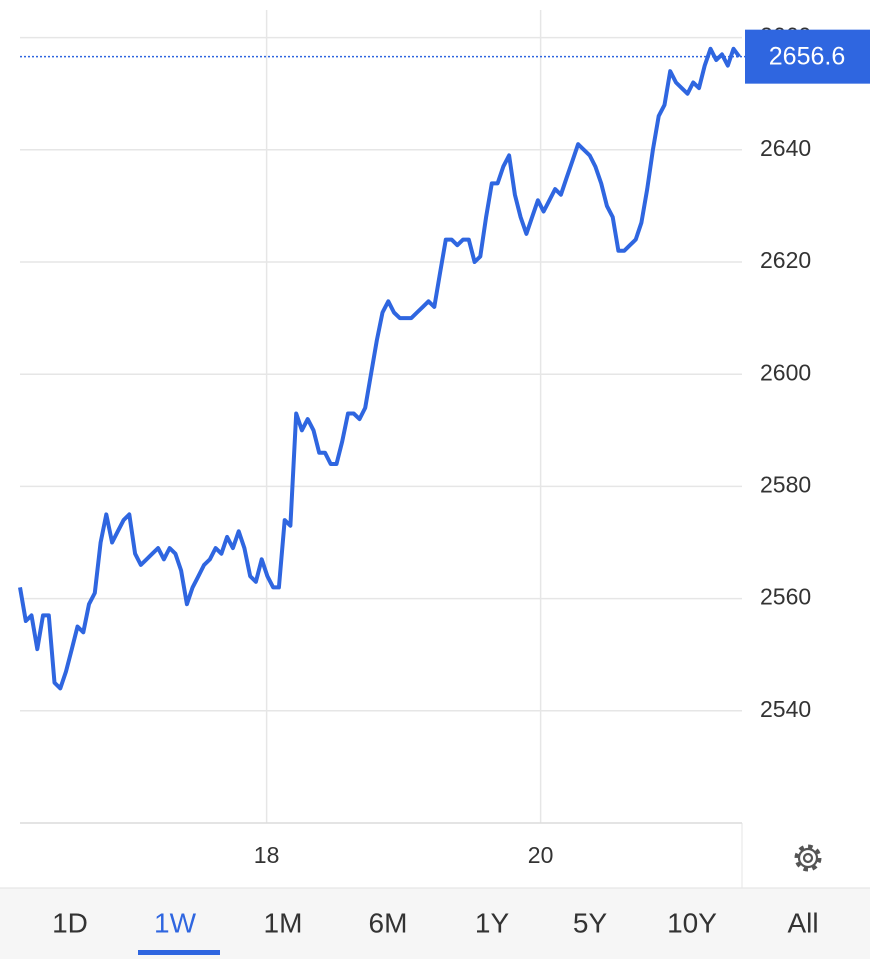 This screenshot has width=870, height=959. I want to click on range-tab: 1W, so click(175, 922).